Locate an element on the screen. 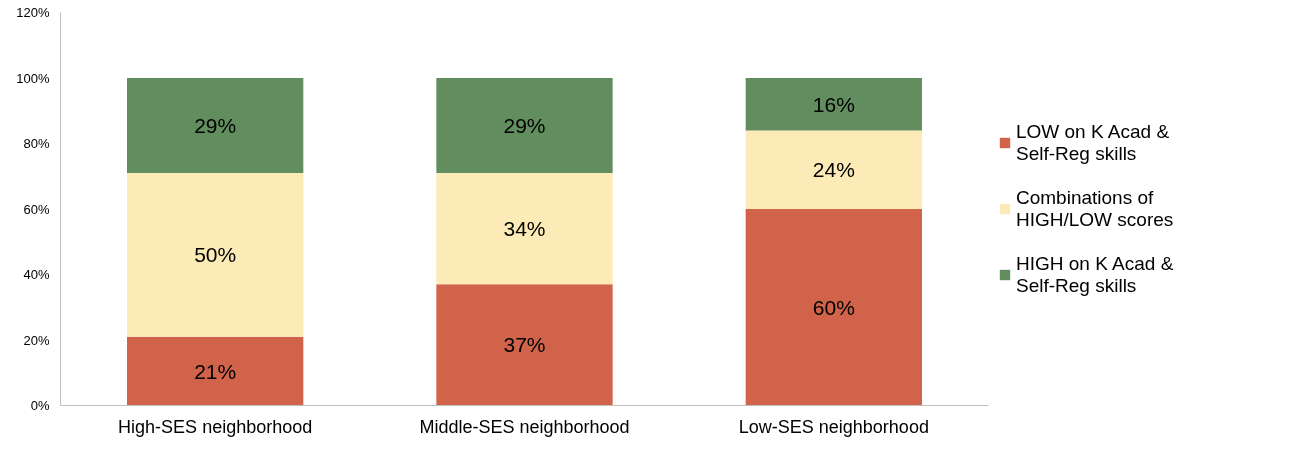 This screenshot has width=1290, height=457. data-label: 21% is located at coordinates (215, 371).